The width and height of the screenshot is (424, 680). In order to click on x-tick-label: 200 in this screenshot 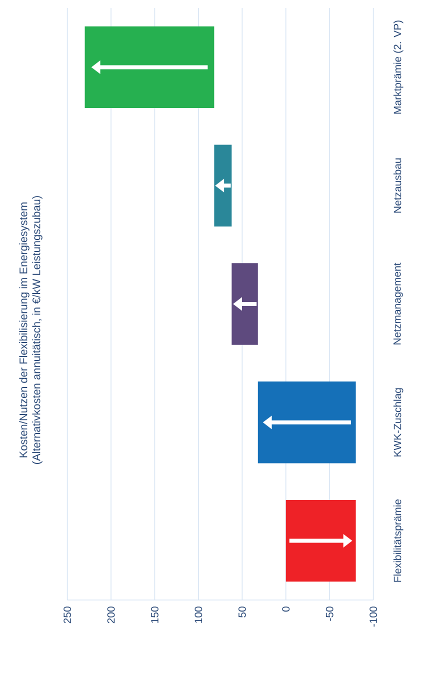, I will do `click(111, 615)`.